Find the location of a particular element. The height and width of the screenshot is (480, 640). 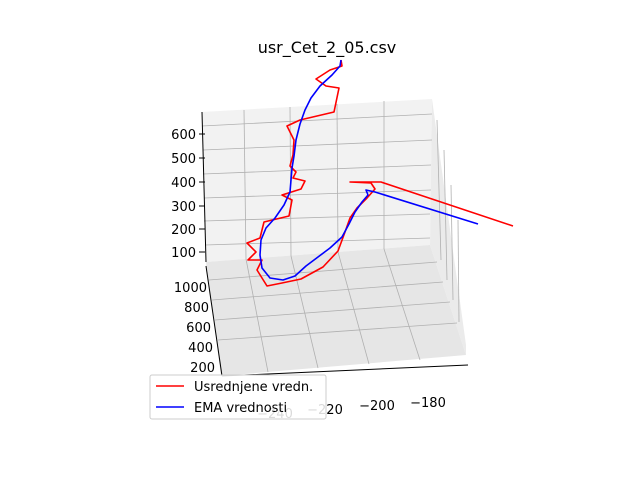

y-axis-line is located at coordinates (214, 321).